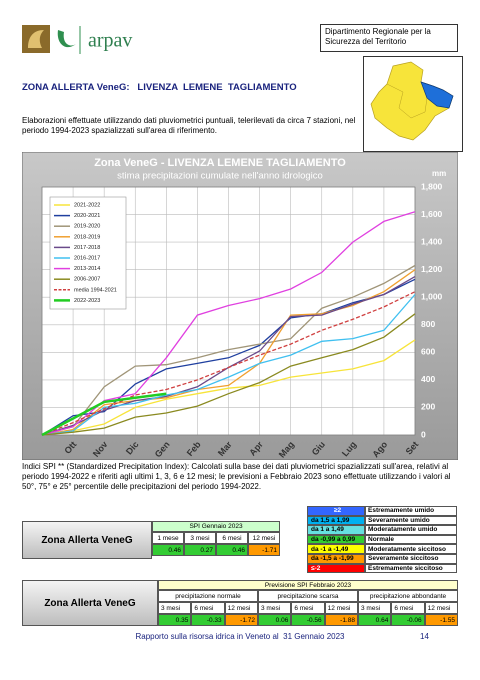  I want to click on column-header: 1 mese, so click(168, 538).